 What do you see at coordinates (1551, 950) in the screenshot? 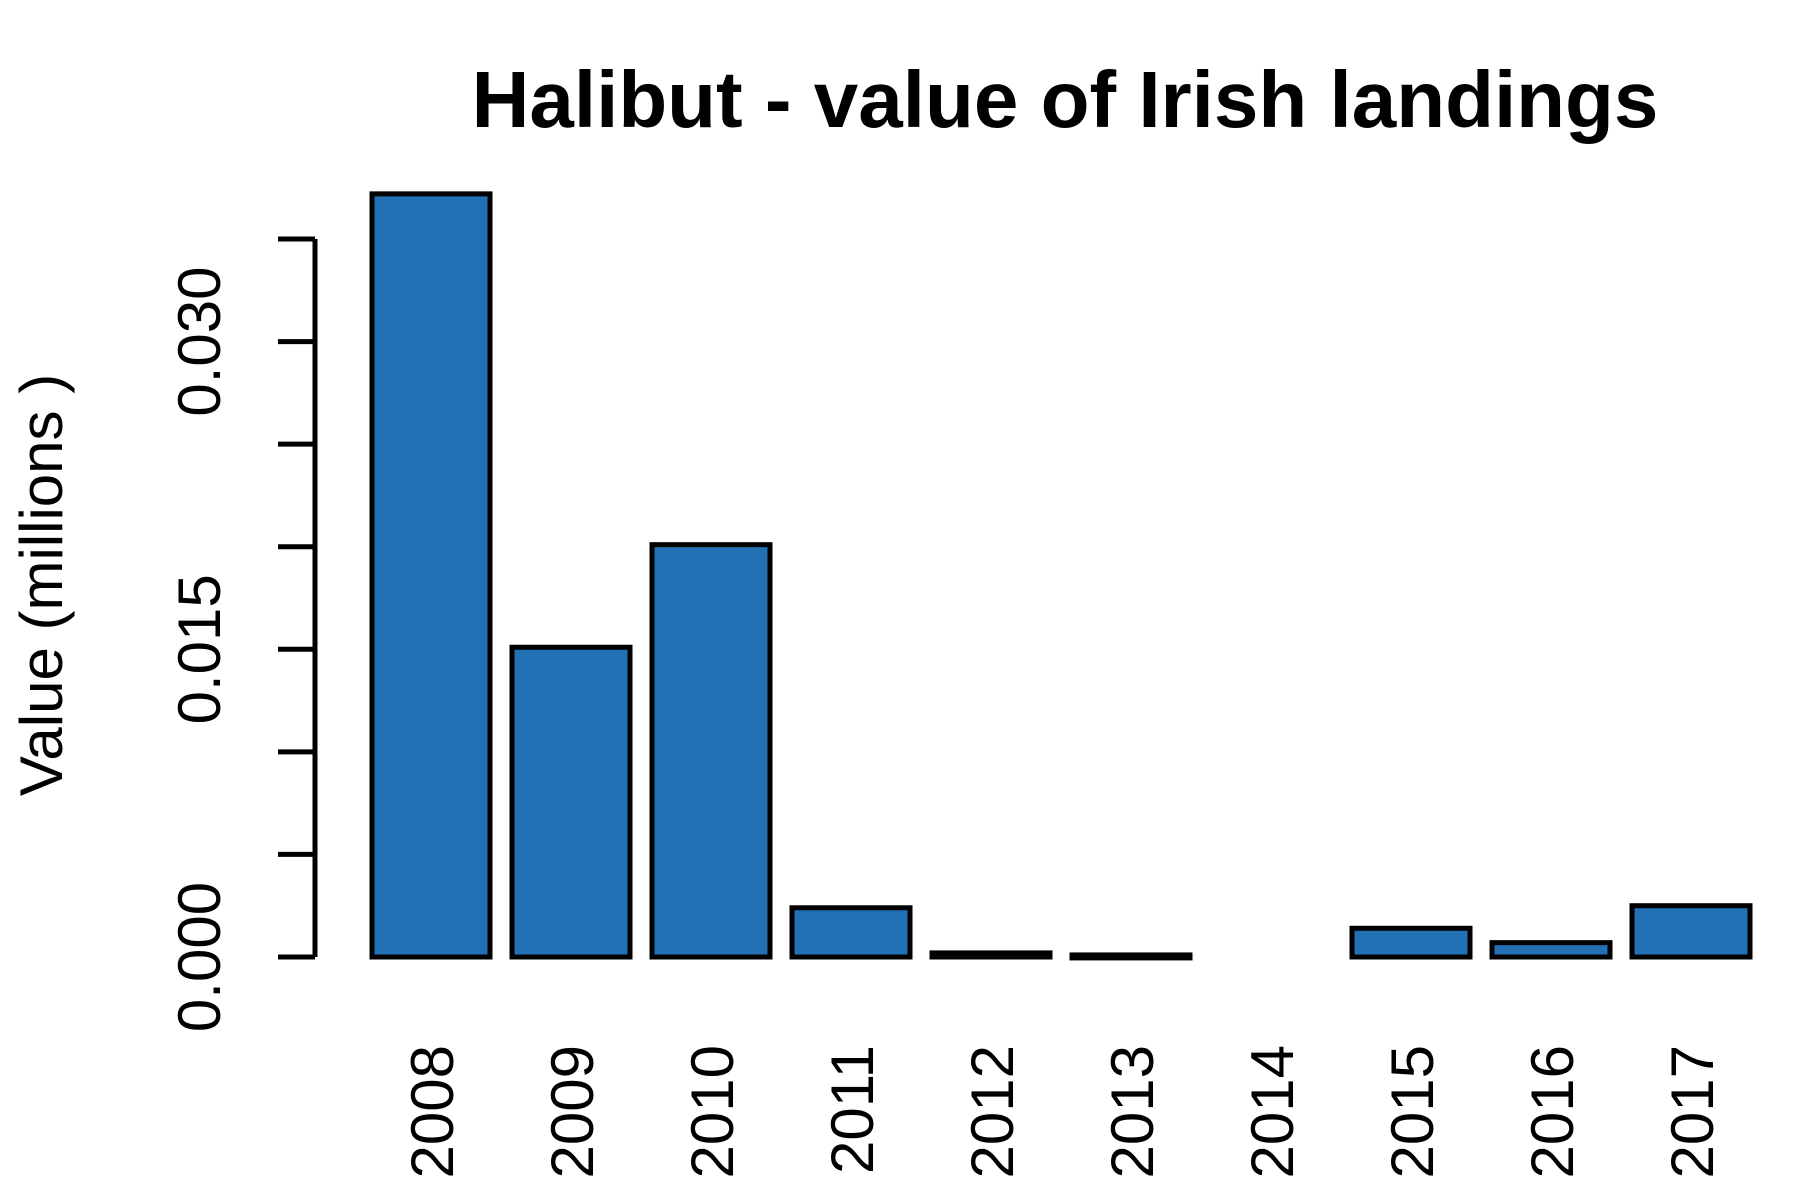
I see `bar-2016` at bounding box center [1551, 950].